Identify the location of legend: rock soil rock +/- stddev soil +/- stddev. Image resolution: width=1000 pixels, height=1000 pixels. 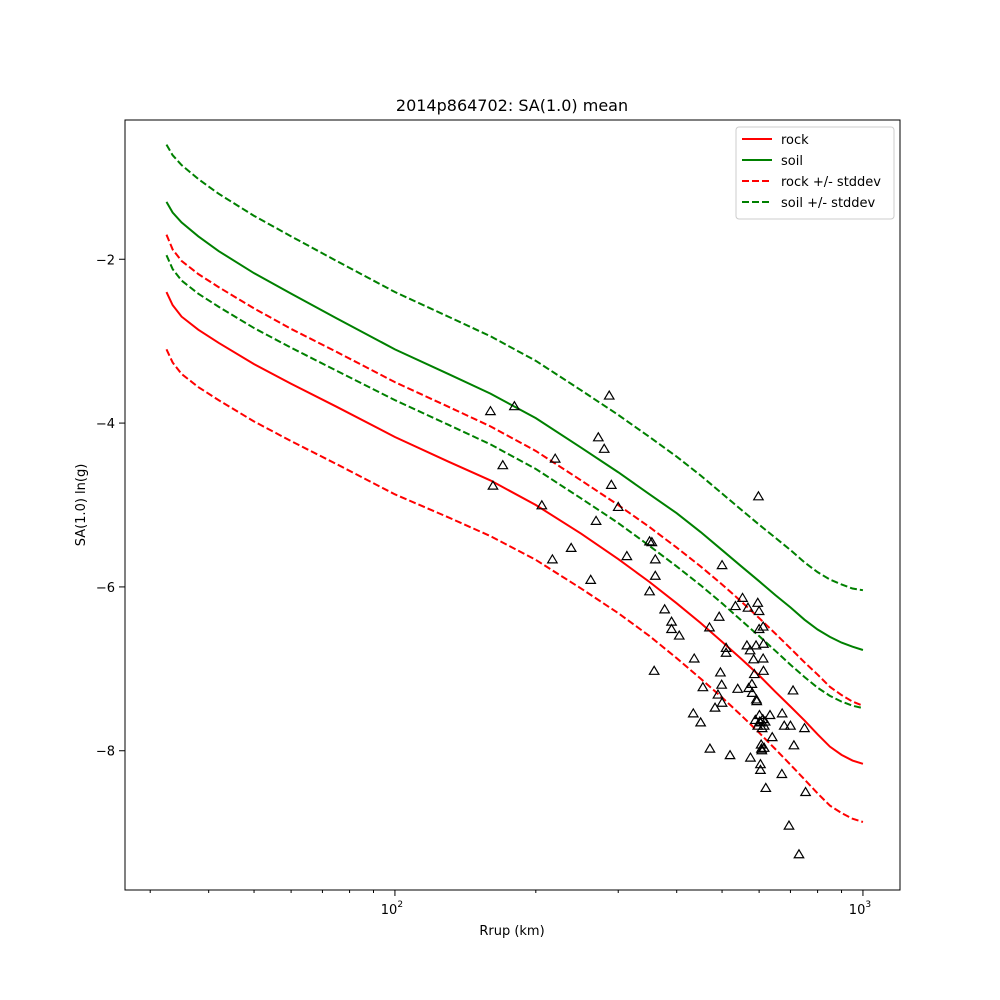
(815, 173).